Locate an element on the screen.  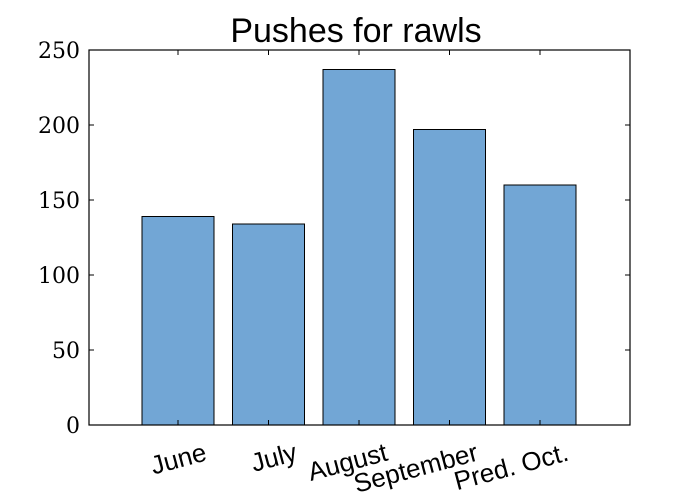
bar-july is located at coordinates (268, 324).